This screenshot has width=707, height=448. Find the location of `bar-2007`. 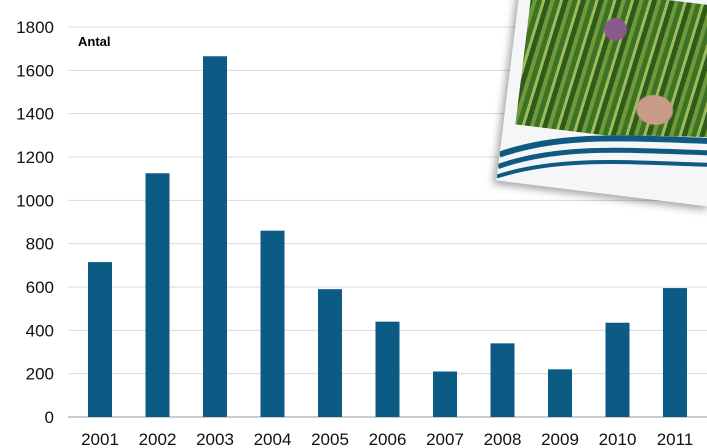

bar-2007 is located at coordinates (445, 394).